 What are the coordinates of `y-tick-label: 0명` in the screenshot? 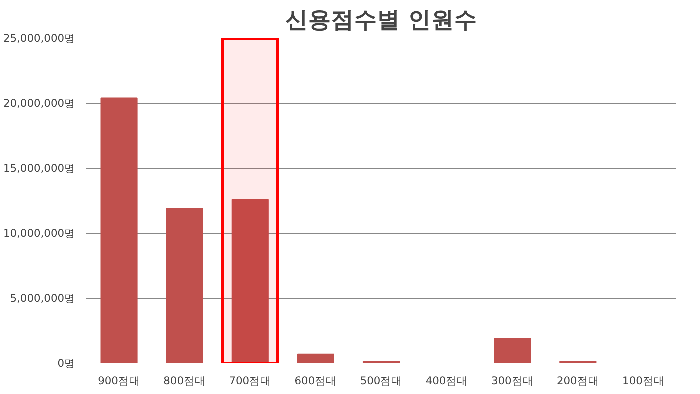 It's located at (67, 363).